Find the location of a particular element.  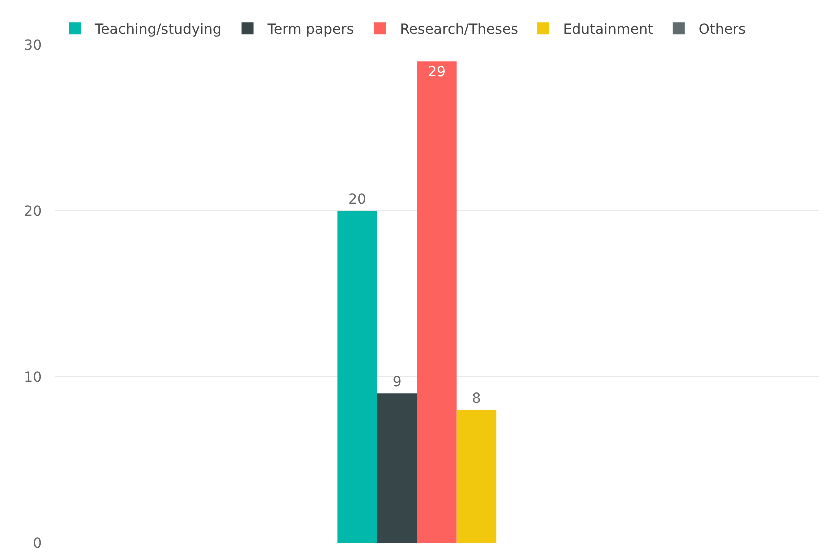

y-tick-label: 20 is located at coordinates (33, 212).